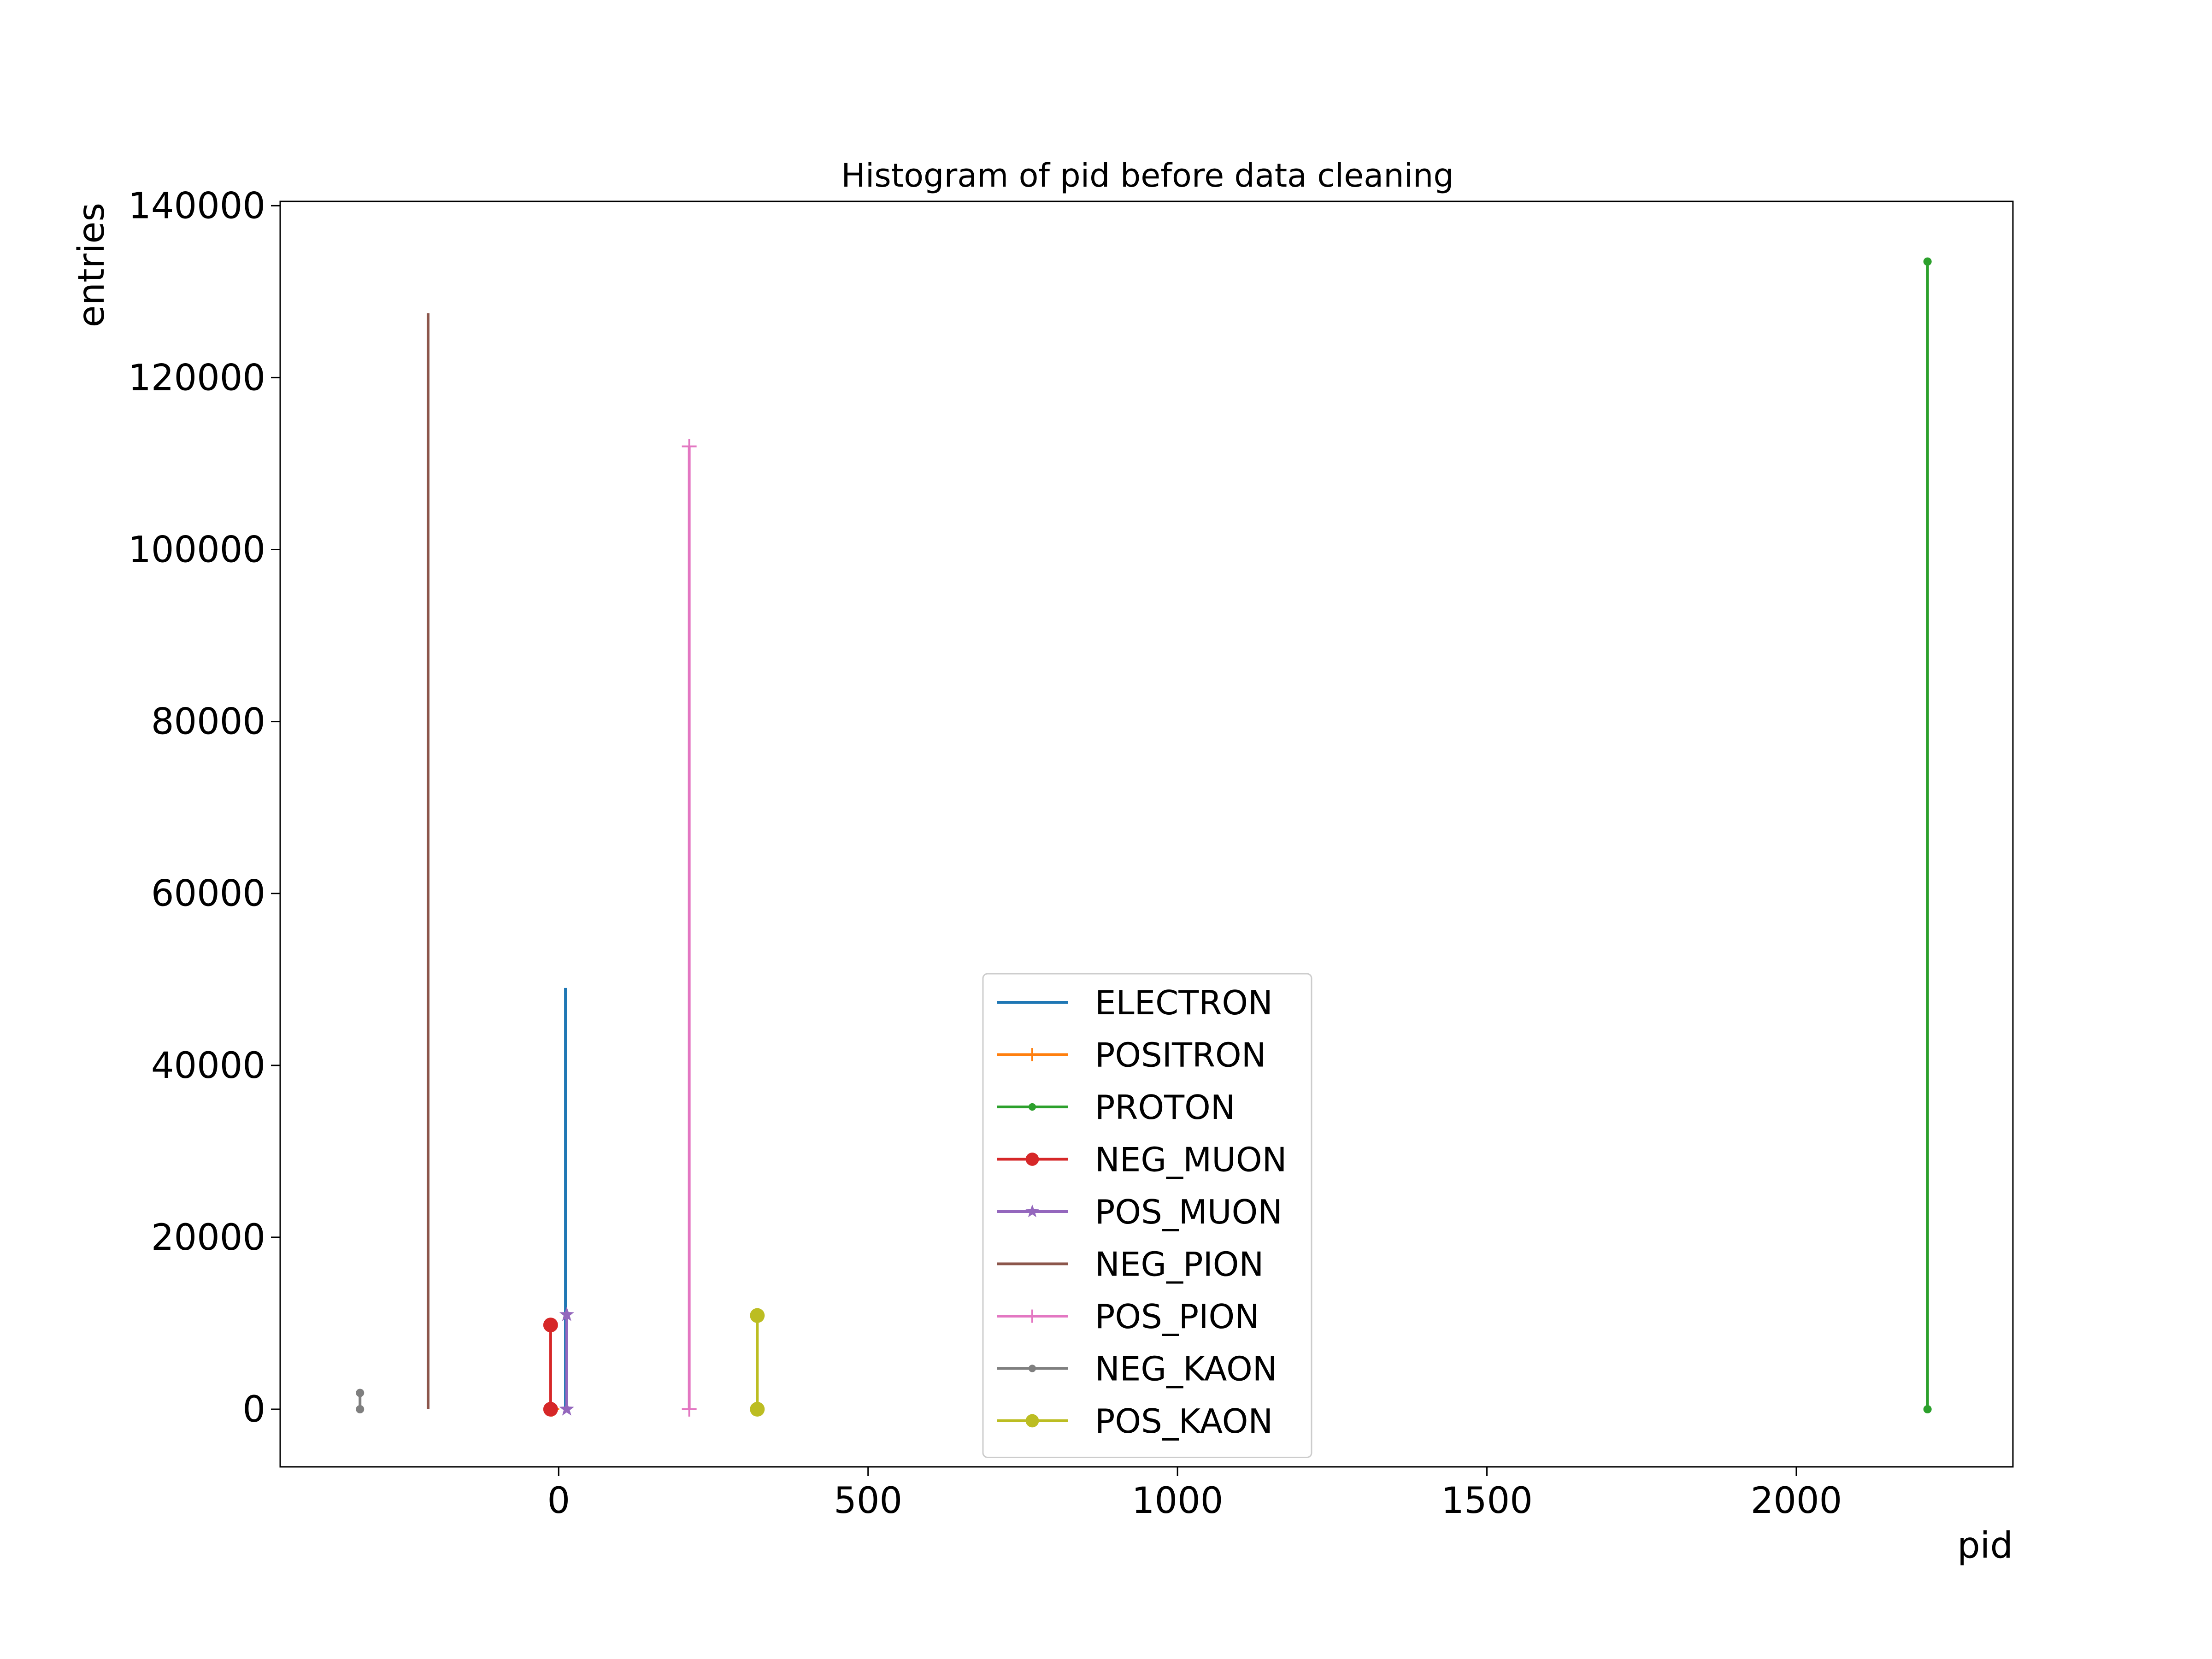 The image size is (2212, 1659). What do you see at coordinates (196, 378) in the screenshot?
I see `y-tick-label: 120000` at bounding box center [196, 378].